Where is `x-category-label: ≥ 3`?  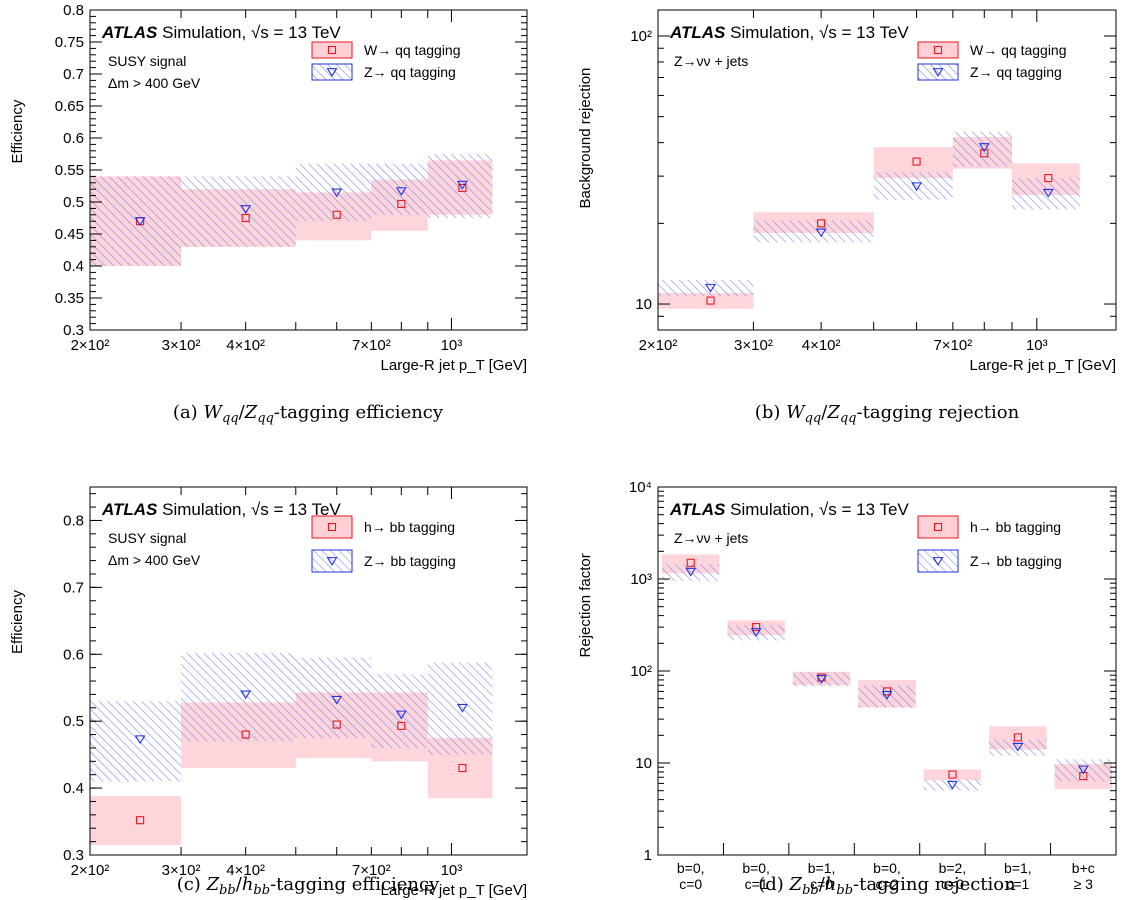
x-category-label: ≥ 3 is located at coordinates (1084, 884).